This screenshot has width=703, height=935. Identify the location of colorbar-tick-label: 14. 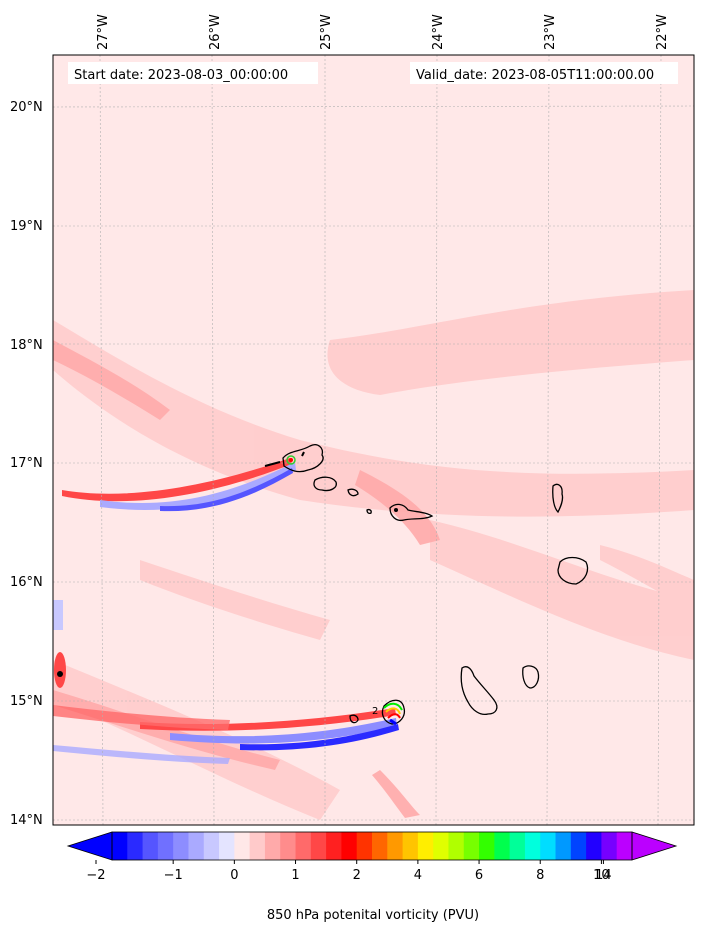
(603, 875).